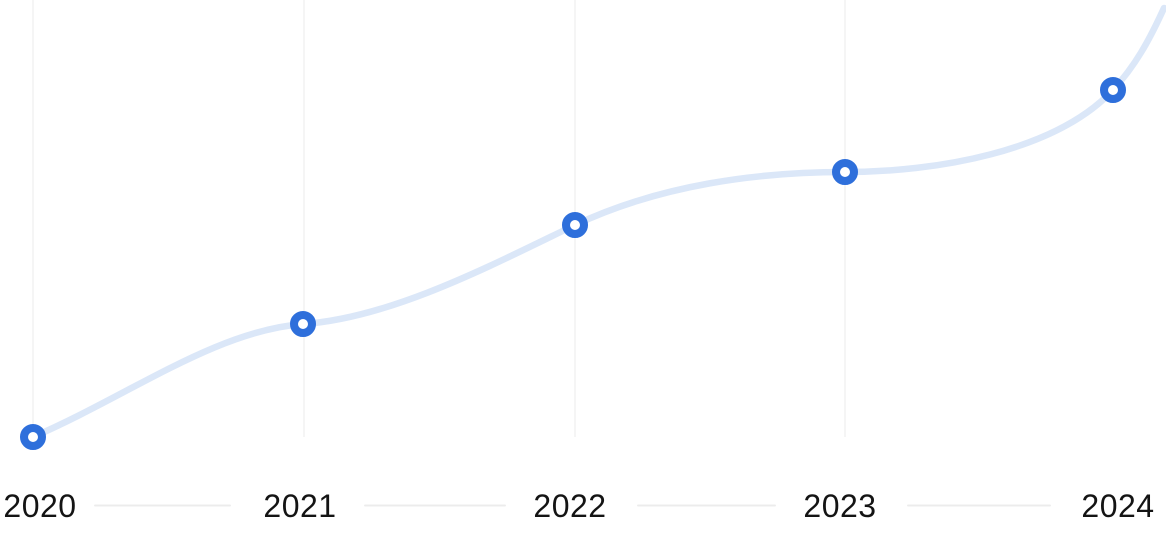  What do you see at coordinates (33, 437) in the screenshot?
I see `data-point-marker-2020` at bounding box center [33, 437].